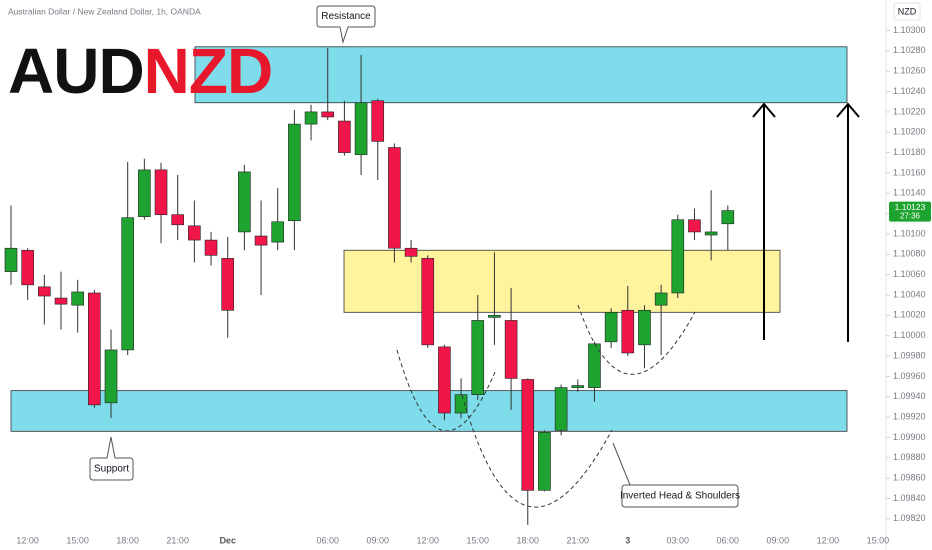  Describe the element at coordinates (909, 416) in the screenshot. I see `y-tick-label: 1.09920` at that location.